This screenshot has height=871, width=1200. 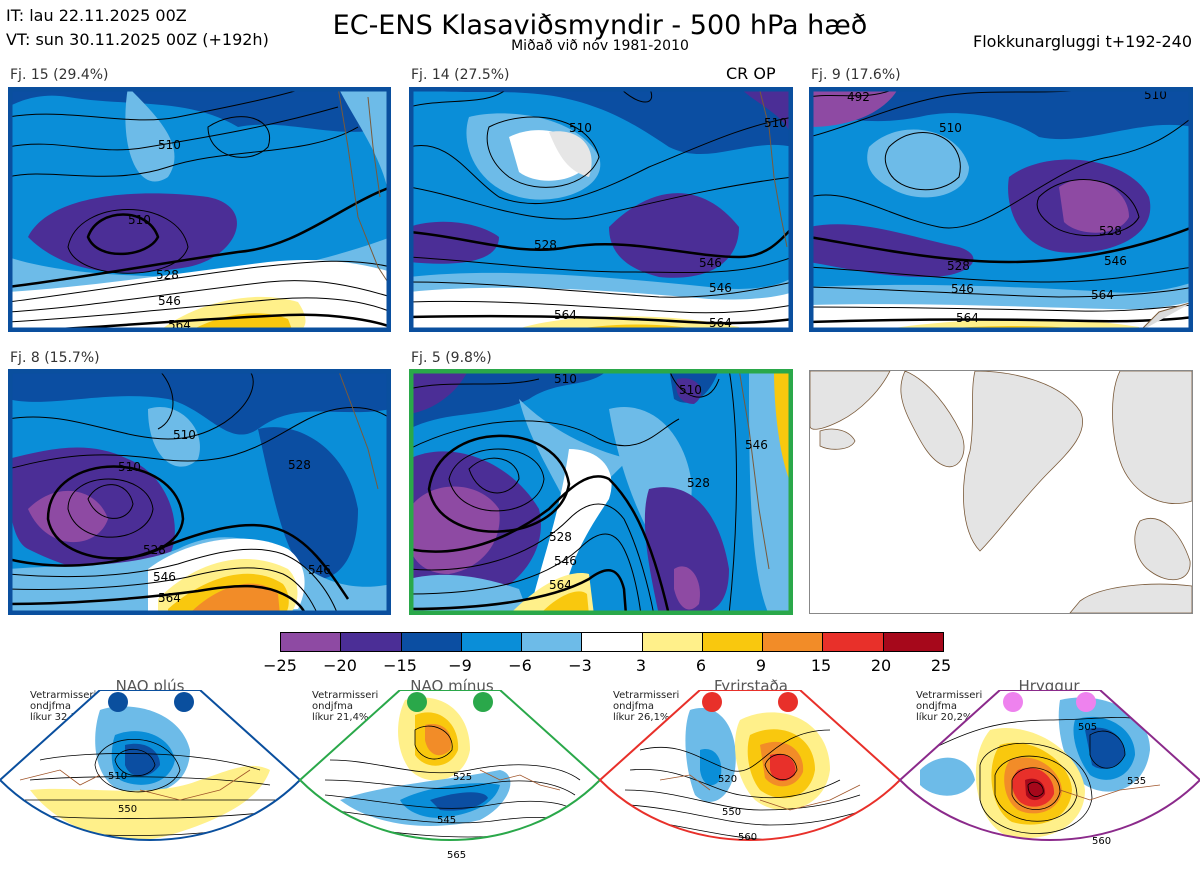 I want to click on regime-contour-label: 510, so click(x=117, y=776).